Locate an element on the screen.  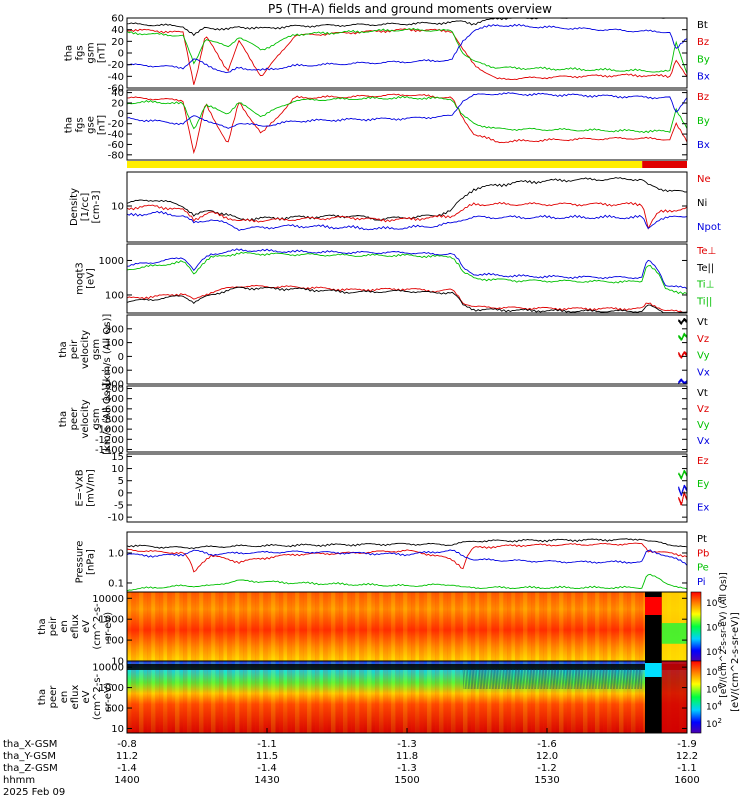
y-tick-label: 0.1 is located at coordinates (116, 583).